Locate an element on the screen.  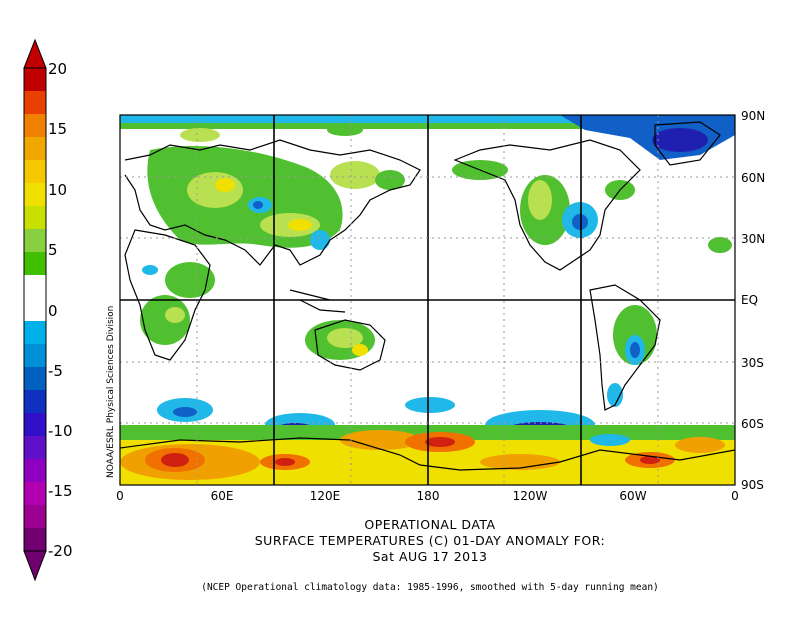
colorbar-label: 0 is located at coordinates (53, 311).